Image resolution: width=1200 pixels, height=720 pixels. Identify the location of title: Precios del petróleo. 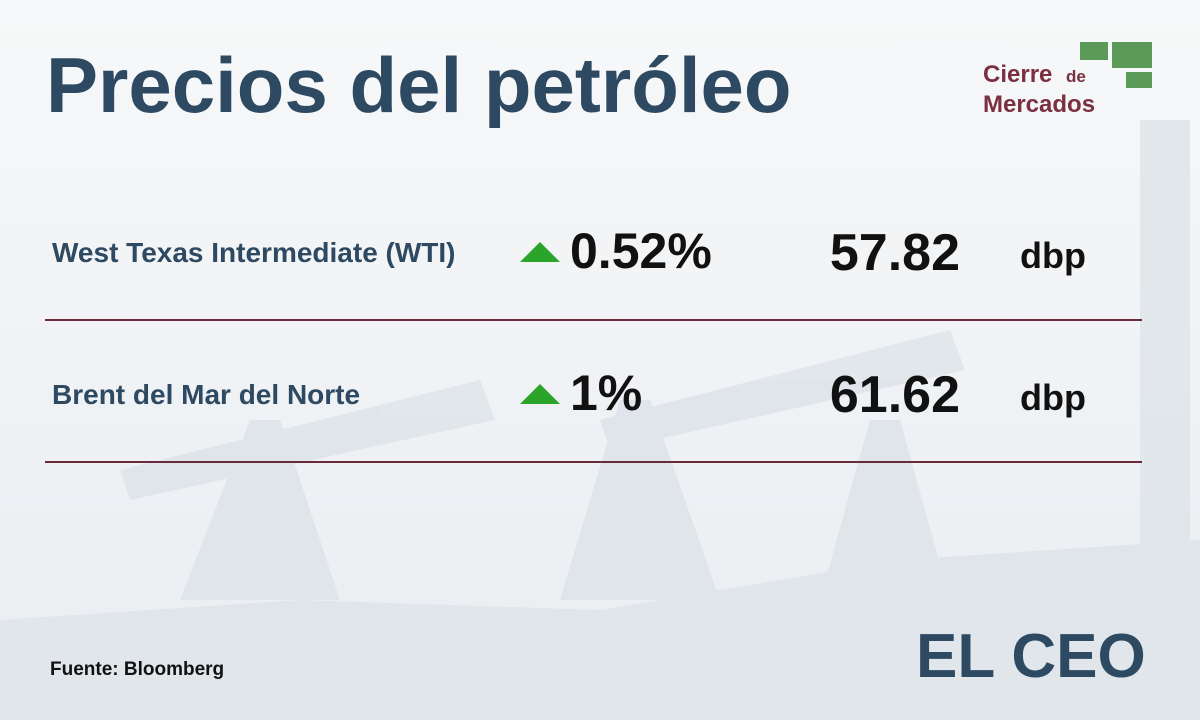
(419, 85).